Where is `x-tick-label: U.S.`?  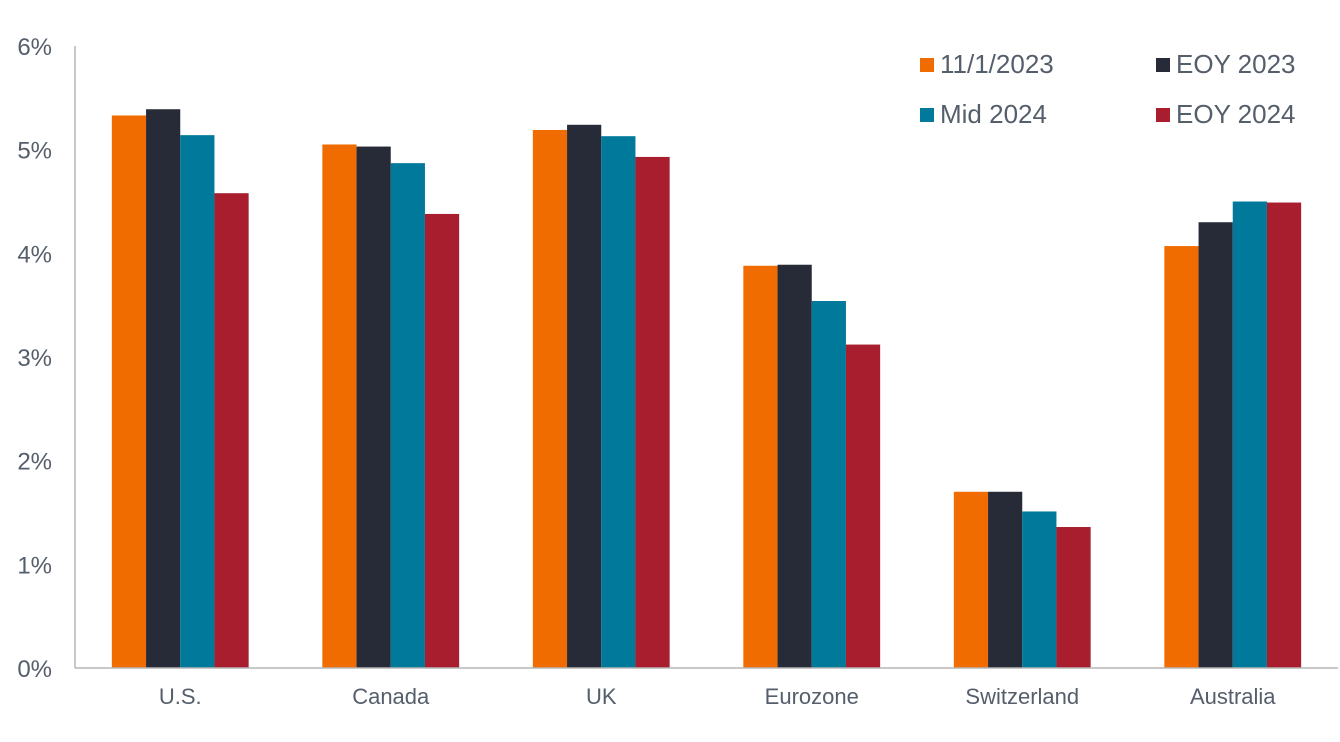
x-tick-label: U.S. is located at coordinates (180, 696).